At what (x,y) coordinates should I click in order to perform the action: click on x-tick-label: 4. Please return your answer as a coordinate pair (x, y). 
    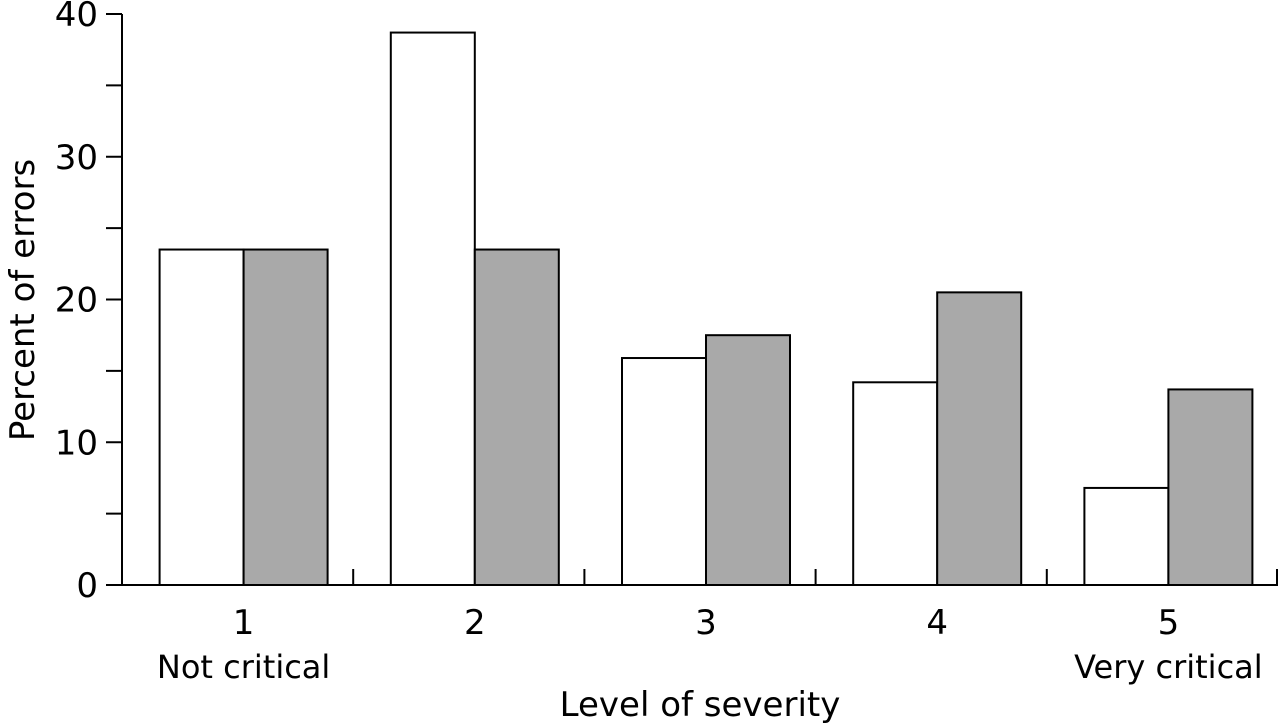
    Looking at the image, I should click on (937, 623).